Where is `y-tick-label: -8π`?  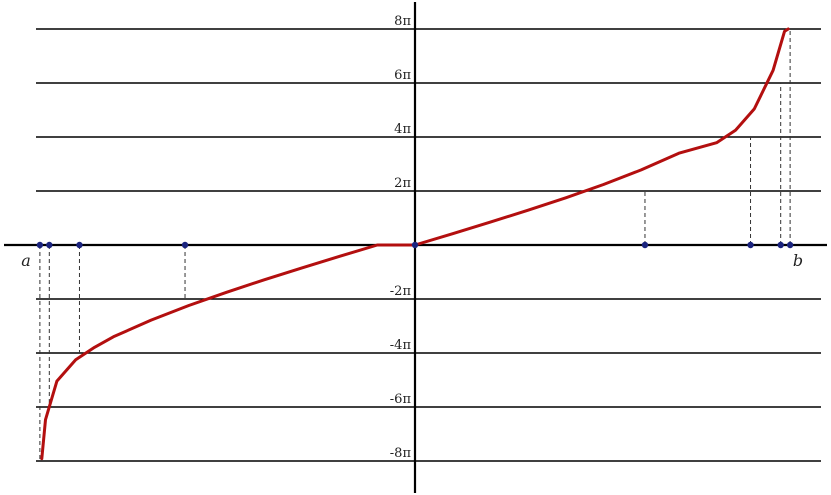 y-tick-label: -8π is located at coordinates (401, 453).